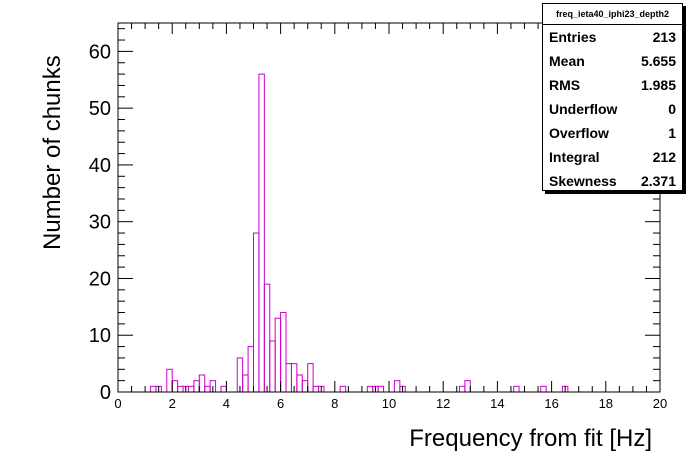 The height and width of the screenshot is (473, 696). Describe the element at coordinates (100, 336) in the screenshot. I see `y-tick-label: 10` at that location.